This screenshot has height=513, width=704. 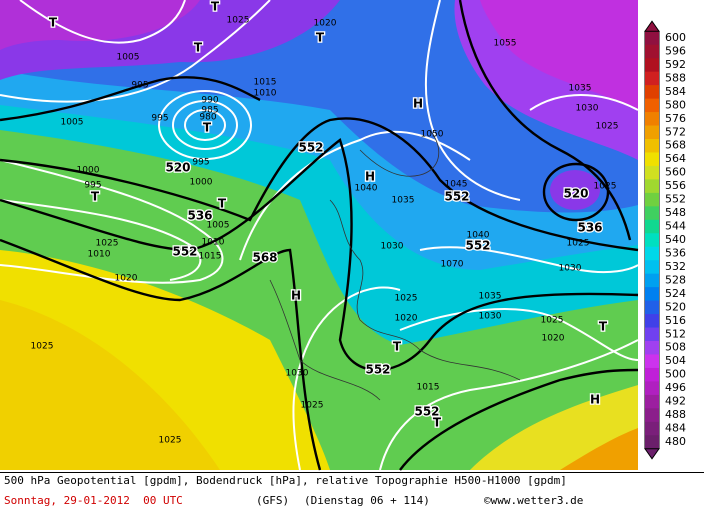 What do you see at coordinates (675, 172) in the screenshot?
I see `colorbar-label: 560` at bounding box center [675, 172].